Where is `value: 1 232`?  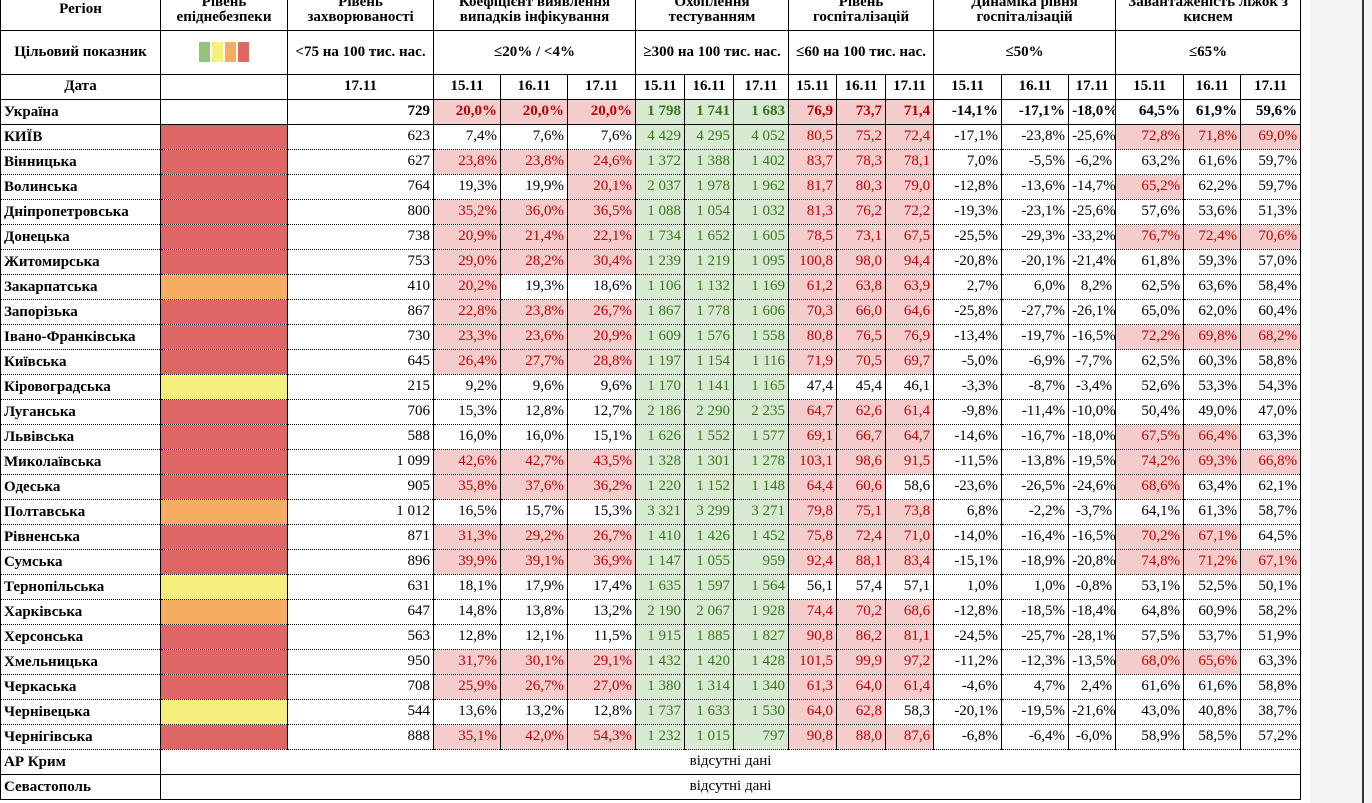 value: 1 232 is located at coordinates (660, 737).